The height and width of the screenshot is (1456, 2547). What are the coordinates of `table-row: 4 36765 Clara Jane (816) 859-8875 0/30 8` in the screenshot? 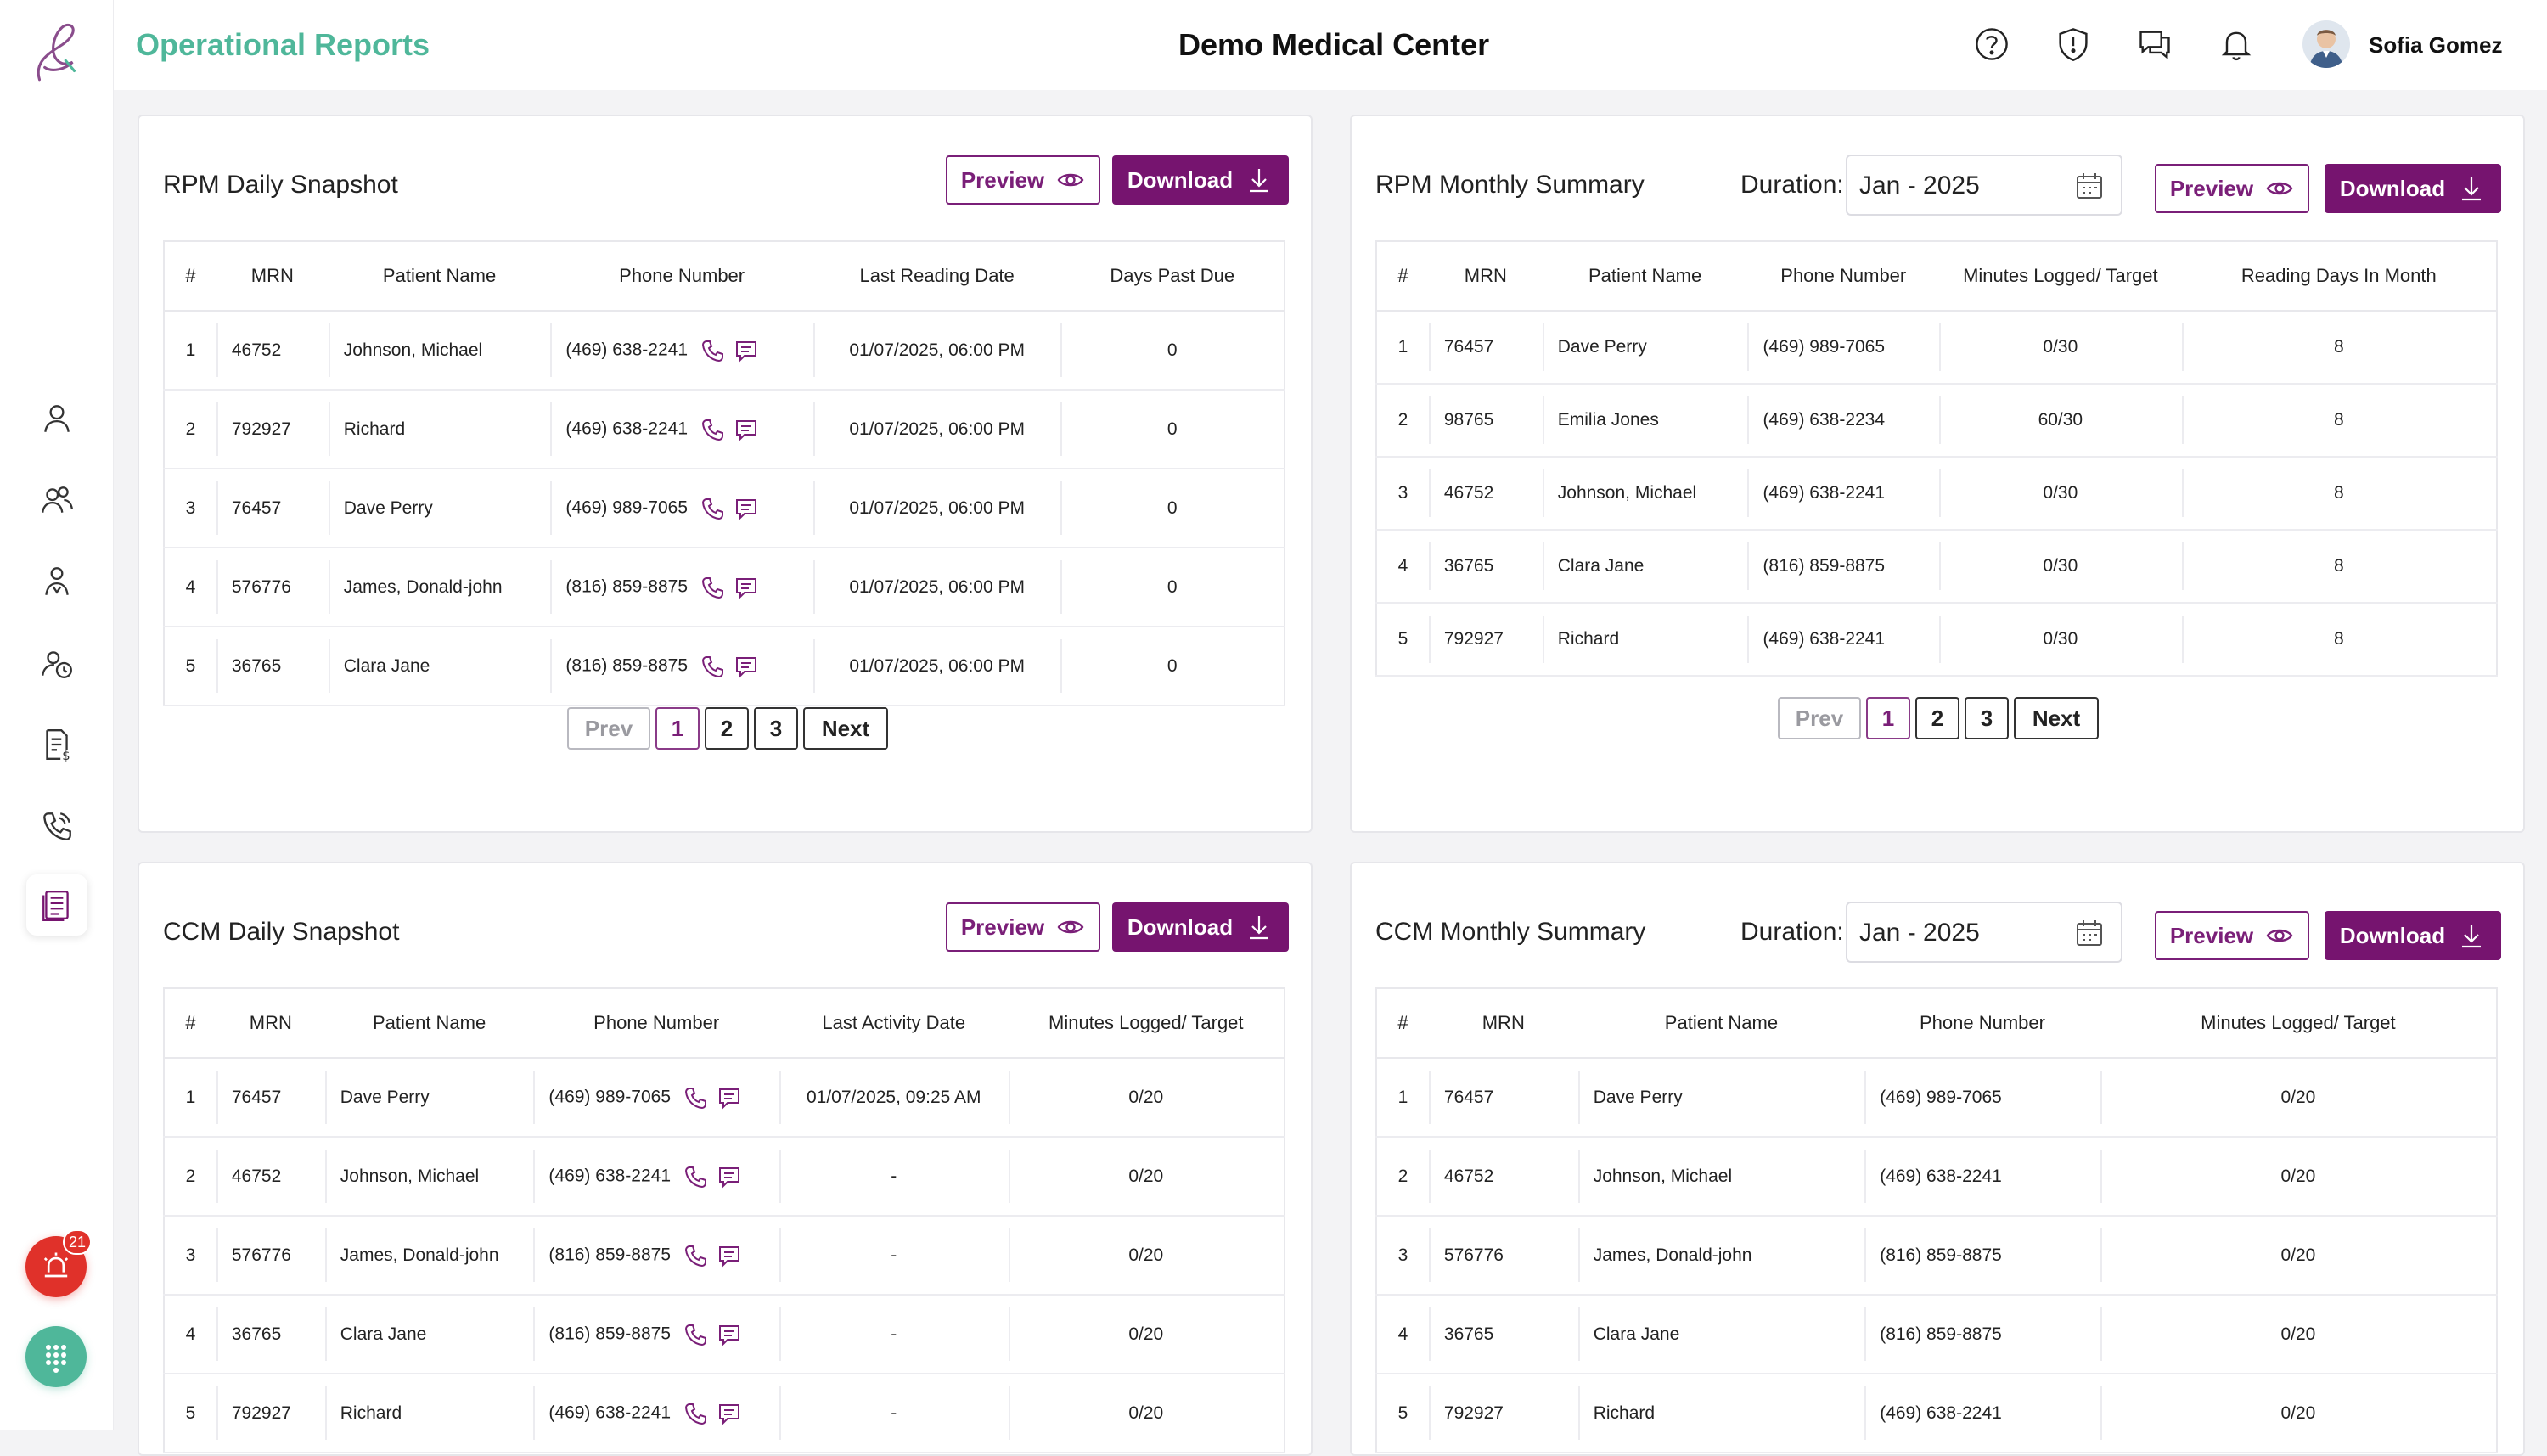 It's located at (1936, 567).